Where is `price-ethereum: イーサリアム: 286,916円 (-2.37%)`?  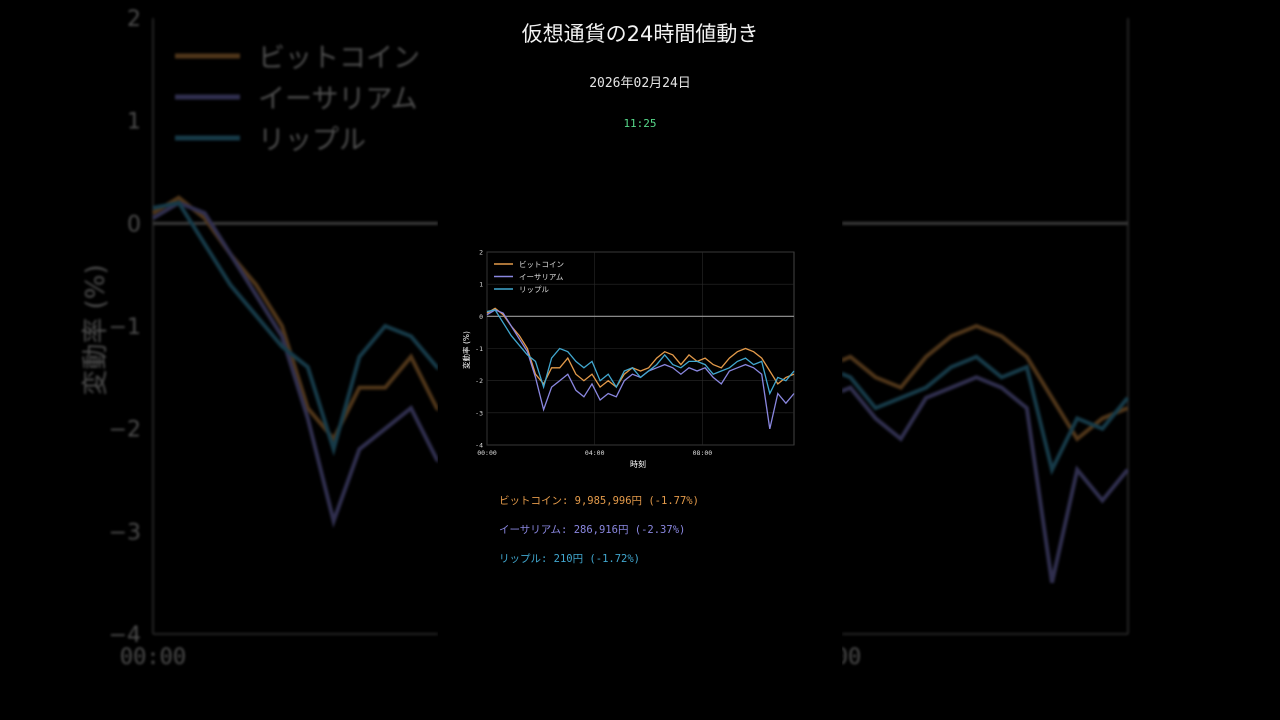
price-ethereum: イーサリアム: 286,916円 (-2.37%) is located at coordinates (592, 530).